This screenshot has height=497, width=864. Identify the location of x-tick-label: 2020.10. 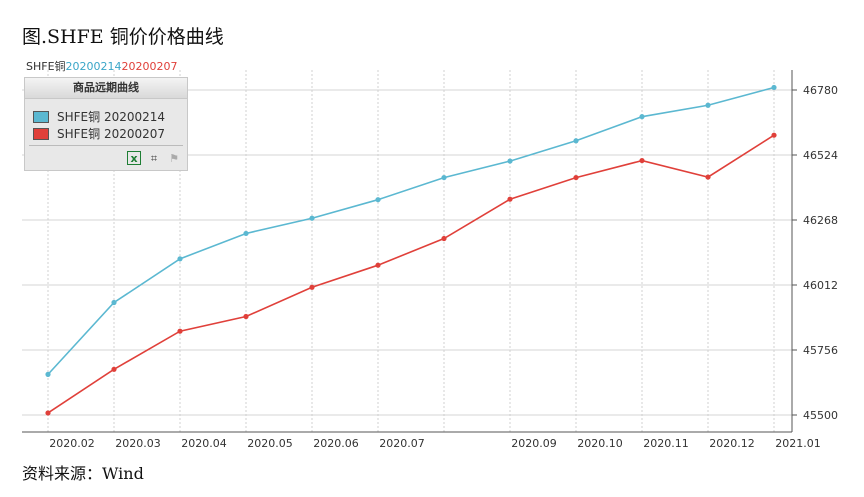
(600, 443).